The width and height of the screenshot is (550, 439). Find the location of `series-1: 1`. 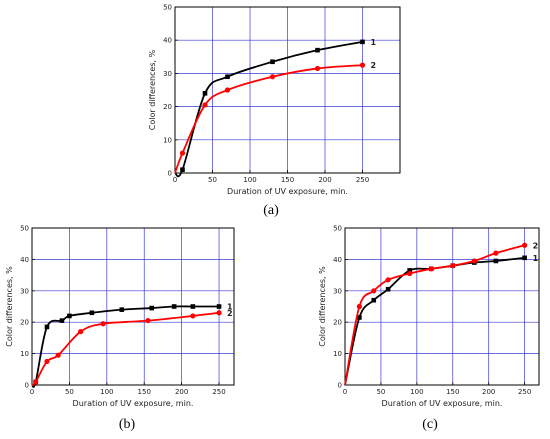

series-1: 1 is located at coordinates (275, 108).